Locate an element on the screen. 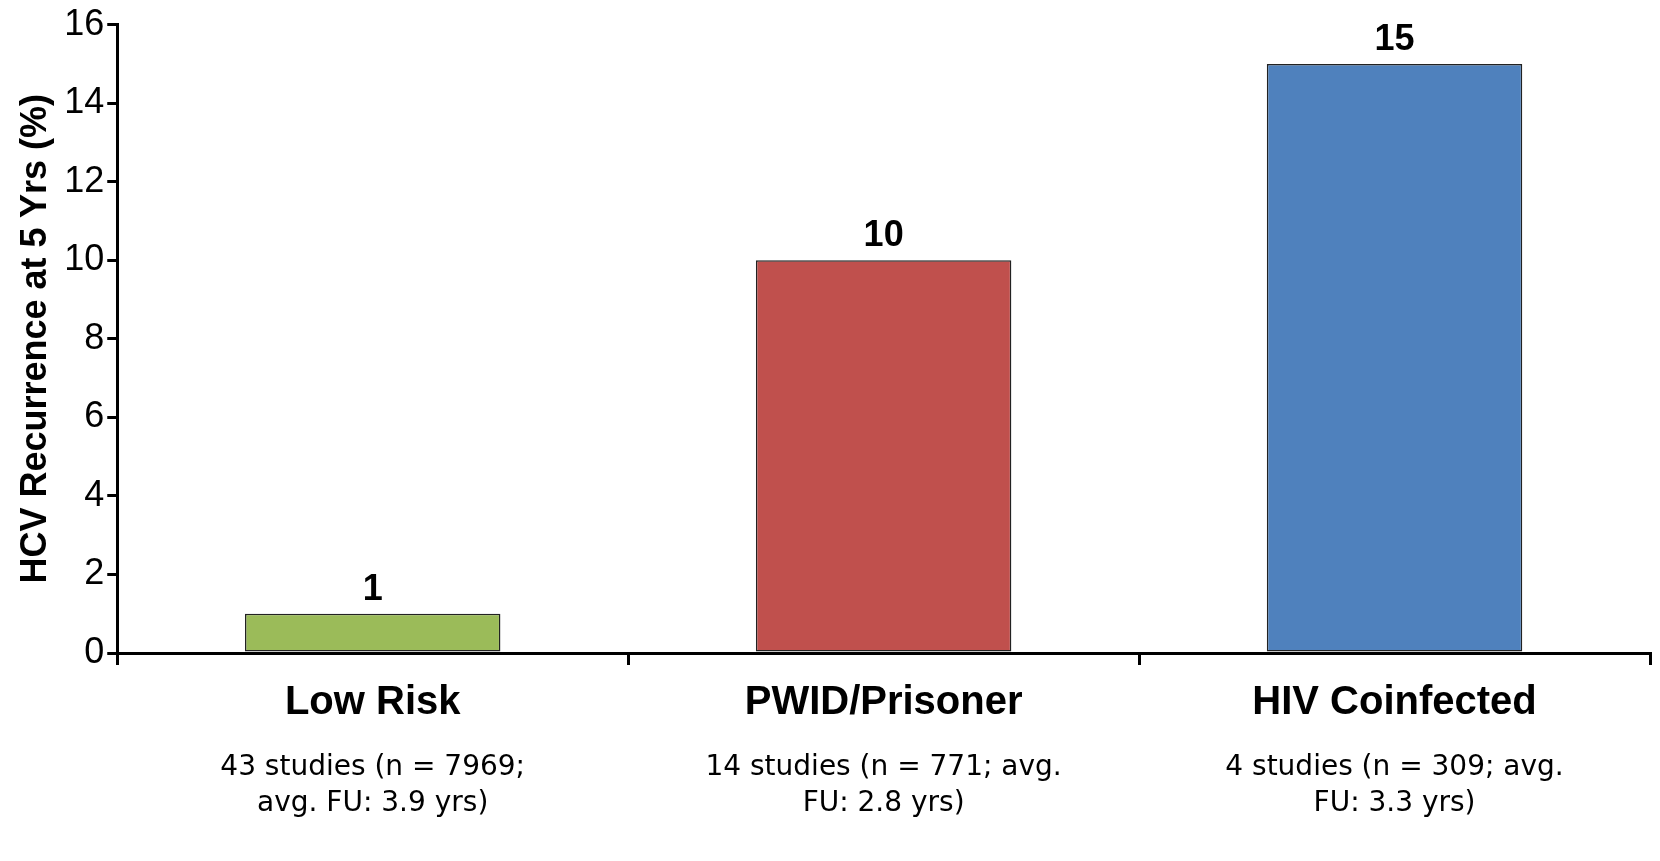  x-tick-label: PWID/Prisoner is located at coordinates (883, 700).